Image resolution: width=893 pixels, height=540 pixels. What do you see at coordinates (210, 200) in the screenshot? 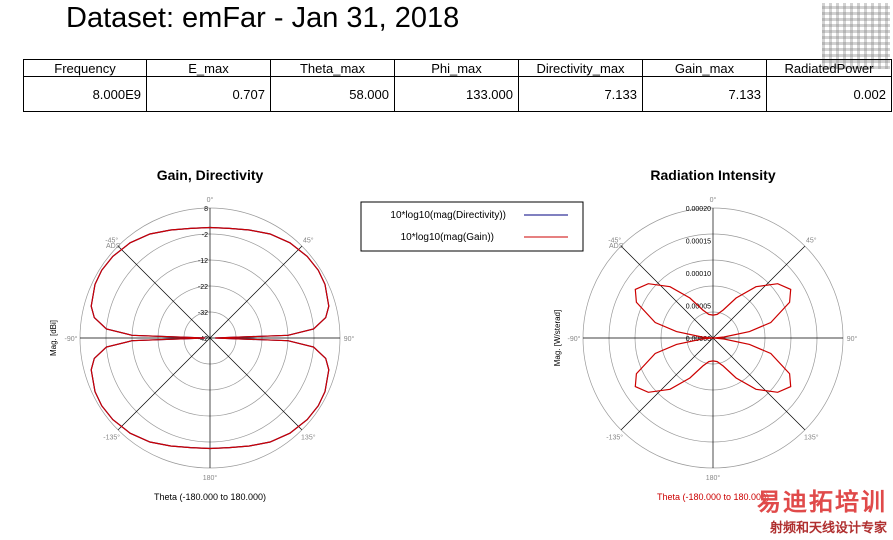
I see `chart1-angle-label: 0°` at bounding box center [210, 200].